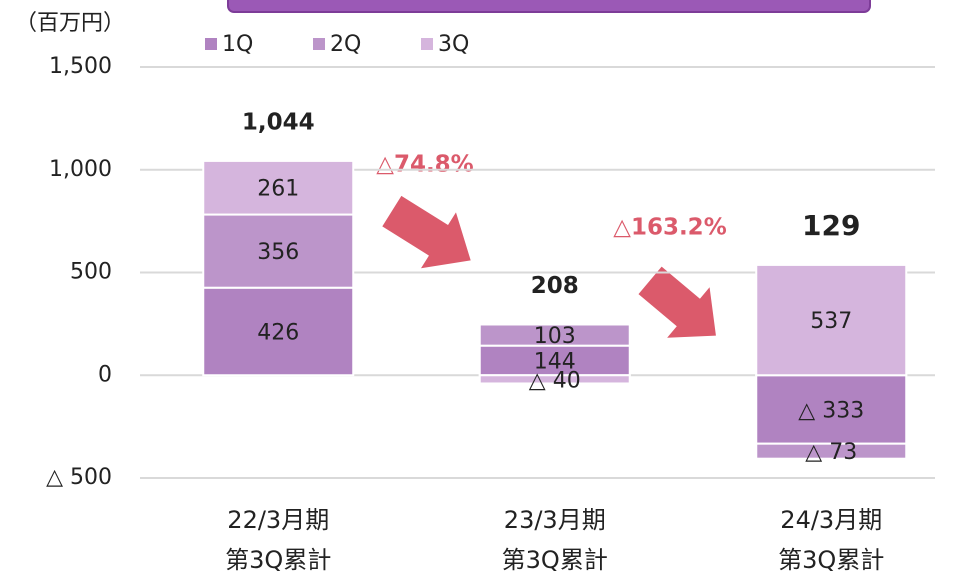 The width and height of the screenshot is (957, 580). Describe the element at coordinates (345, 44) in the screenshot. I see `legend-label: 2Q` at that location.